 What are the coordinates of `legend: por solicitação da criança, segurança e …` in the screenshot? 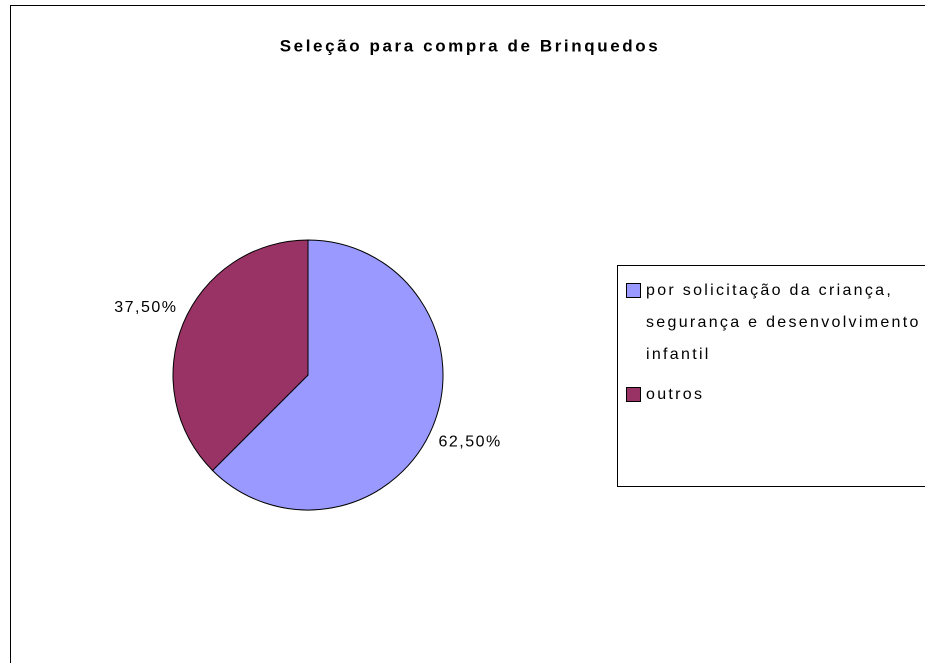 It's located at (771, 376).